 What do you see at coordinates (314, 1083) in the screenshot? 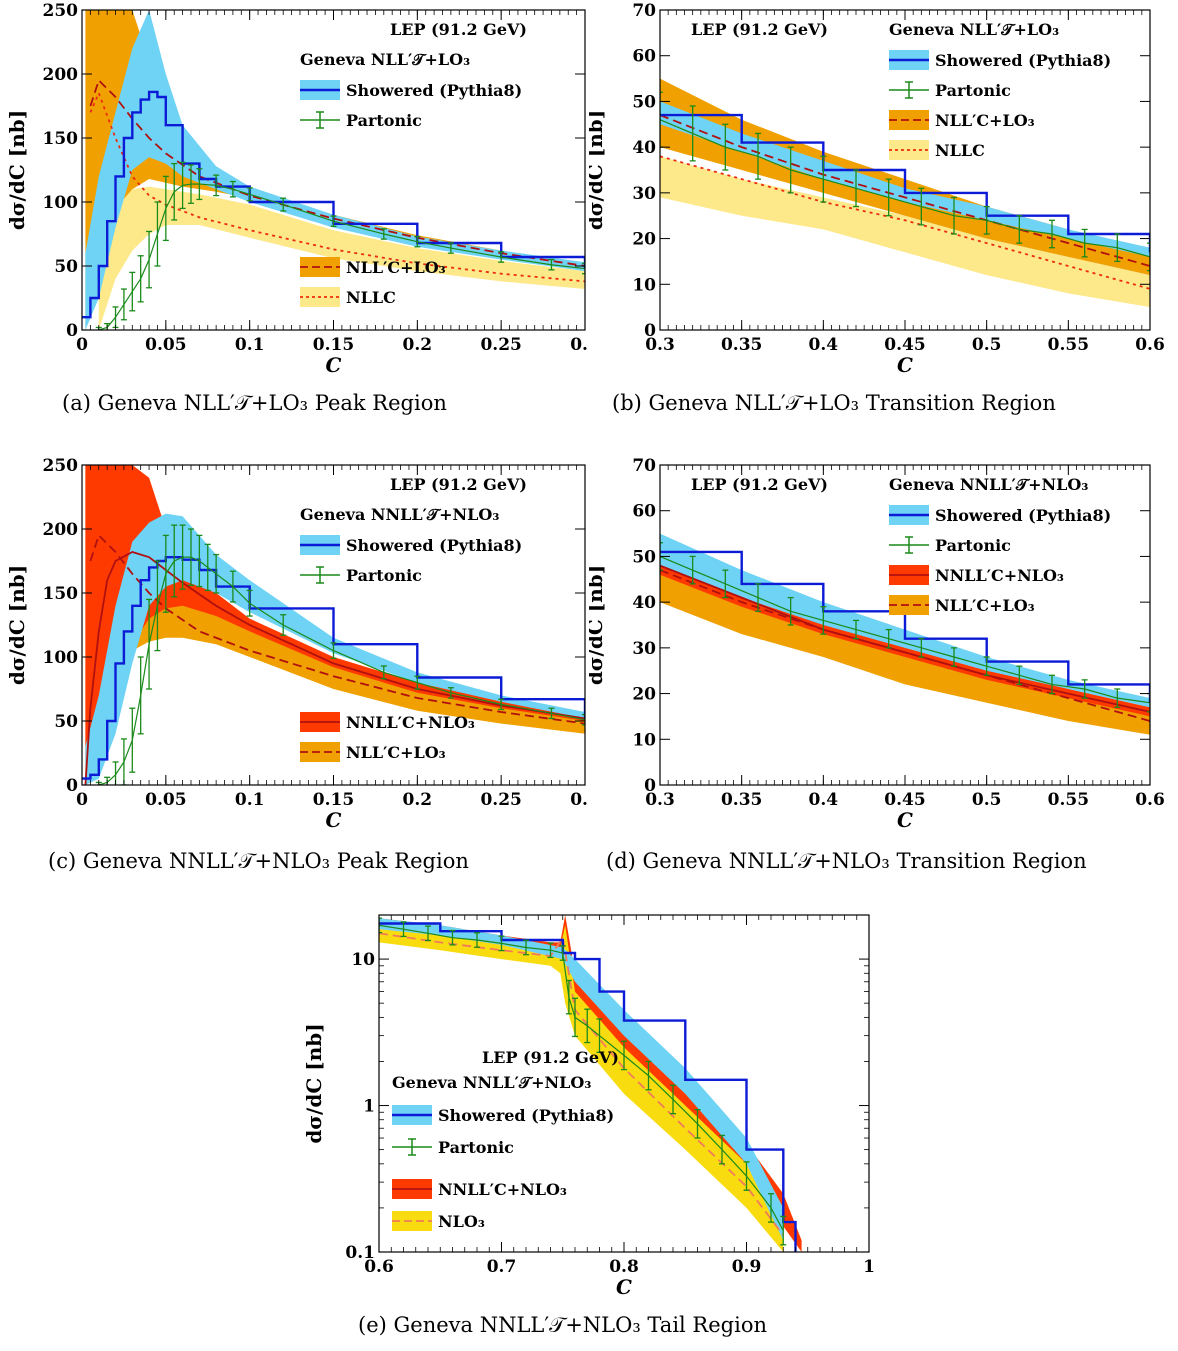
I see `ylabel-e: dσ/dC [nb]` at bounding box center [314, 1083].